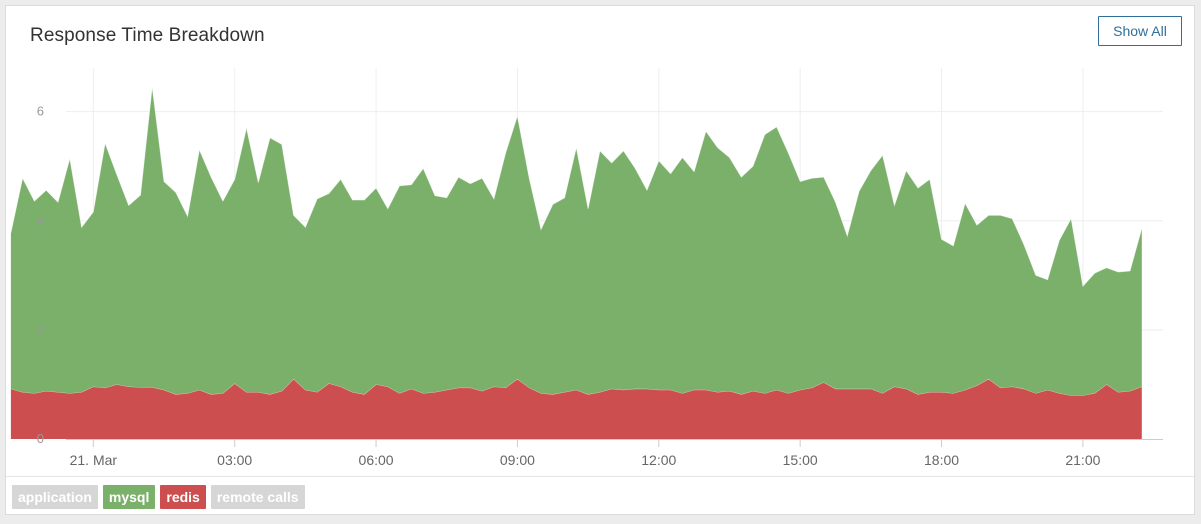 The image size is (1201, 524). What do you see at coordinates (40, 111) in the screenshot?
I see `y-tick-label: 6` at bounding box center [40, 111].